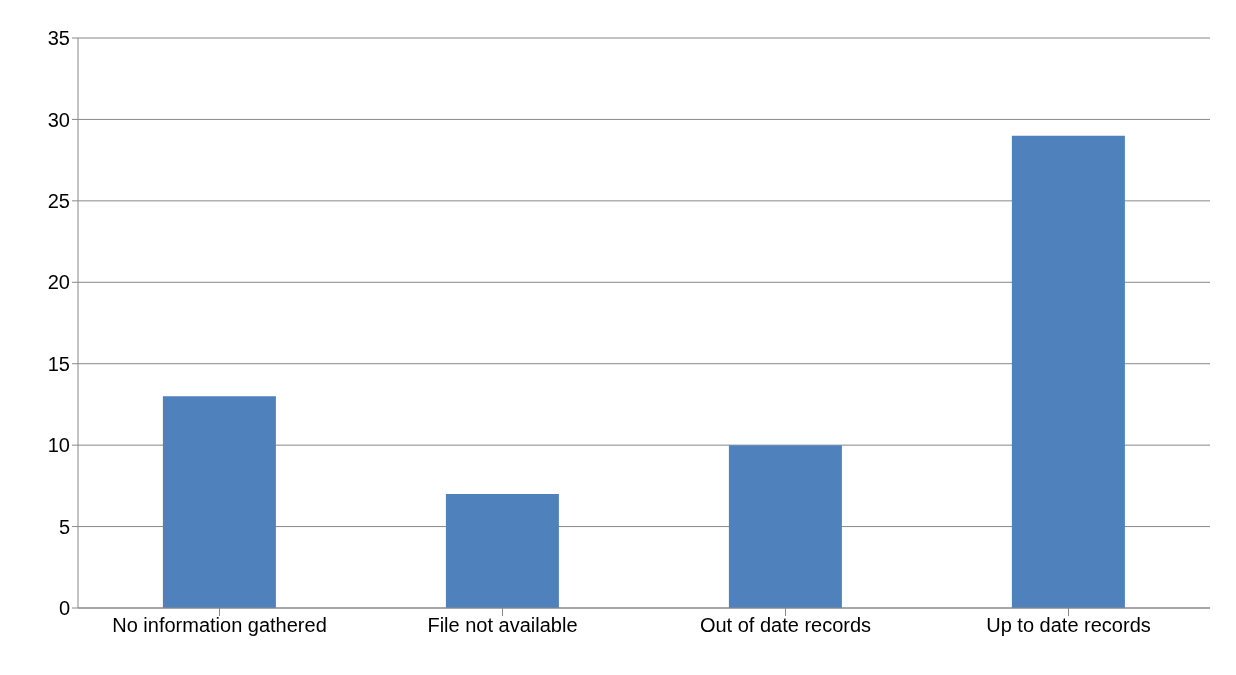  I want to click on x-tick-label: No information gathered, so click(219, 625).